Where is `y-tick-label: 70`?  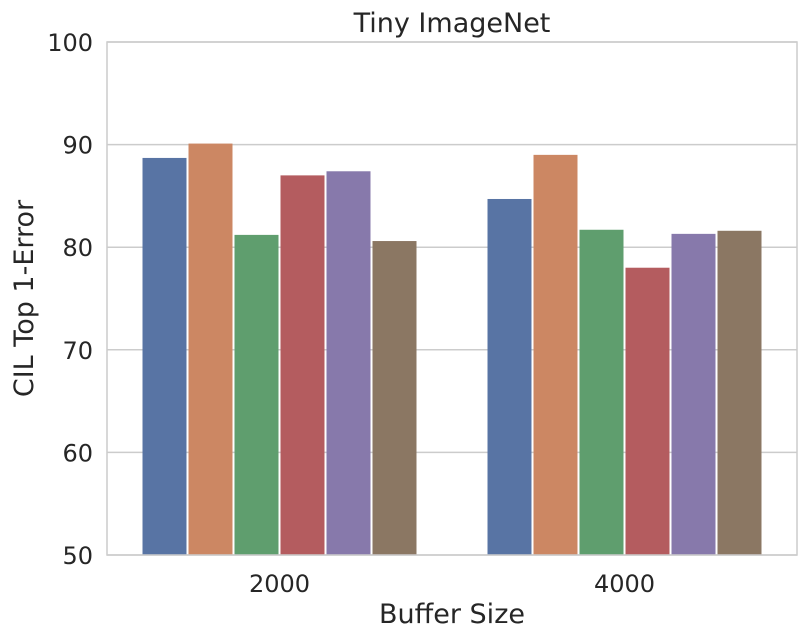
y-tick-label: 70 is located at coordinates (77, 351).